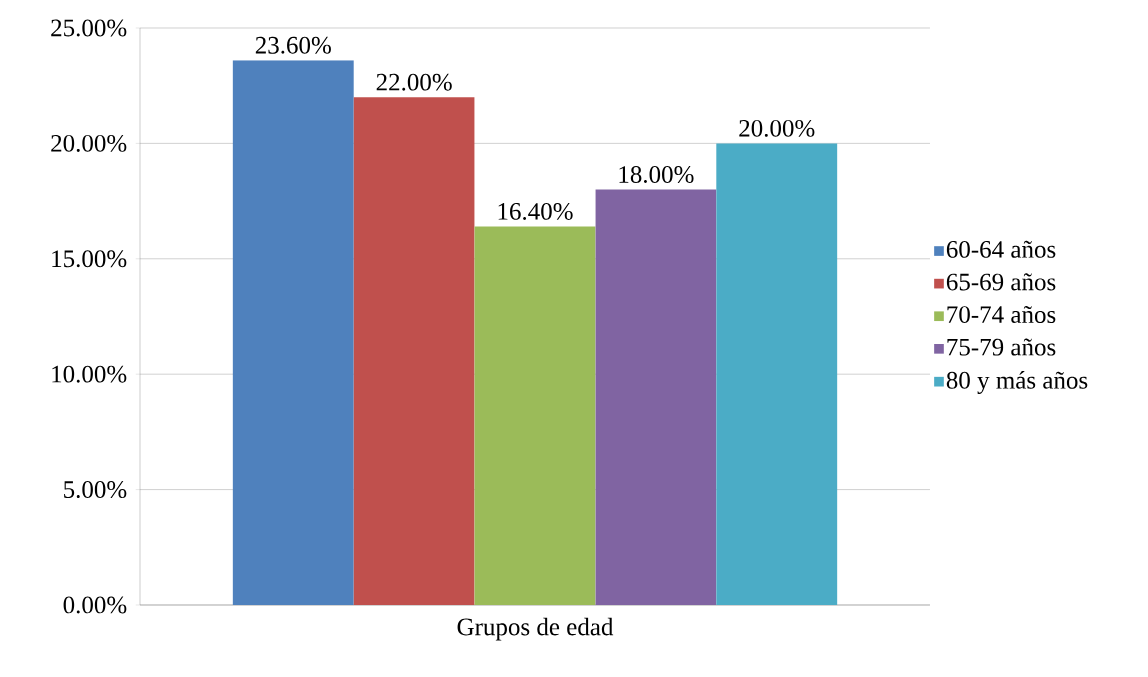 The height and width of the screenshot is (677, 1148). Describe the element at coordinates (1017, 382) in the screenshot. I see `legend-label: 80 y más años` at that location.